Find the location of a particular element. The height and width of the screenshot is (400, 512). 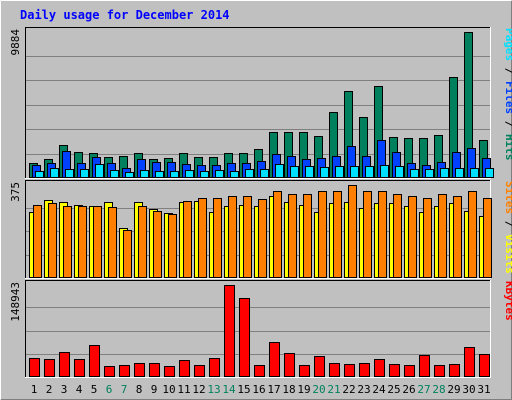

x-label-day-9: 9 is located at coordinates (154, 389).